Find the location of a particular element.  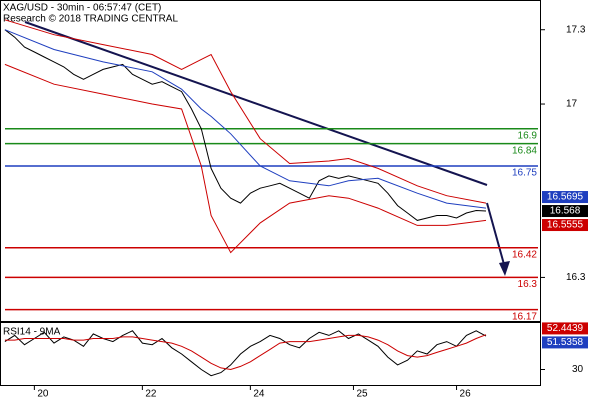

x-tick-label: 26 is located at coordinates (466, 394).